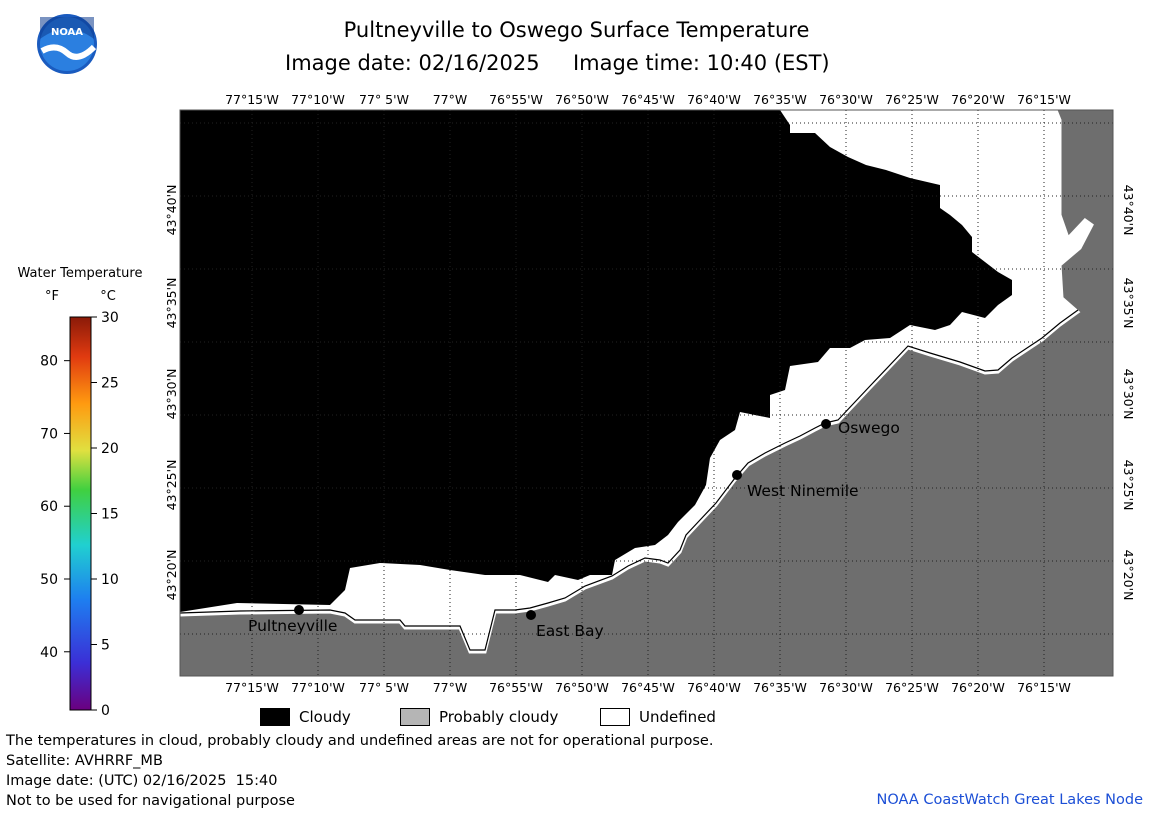 The image size is (1153, 817). I want to click on noaa-logo: NOAA, so click(67, 44).